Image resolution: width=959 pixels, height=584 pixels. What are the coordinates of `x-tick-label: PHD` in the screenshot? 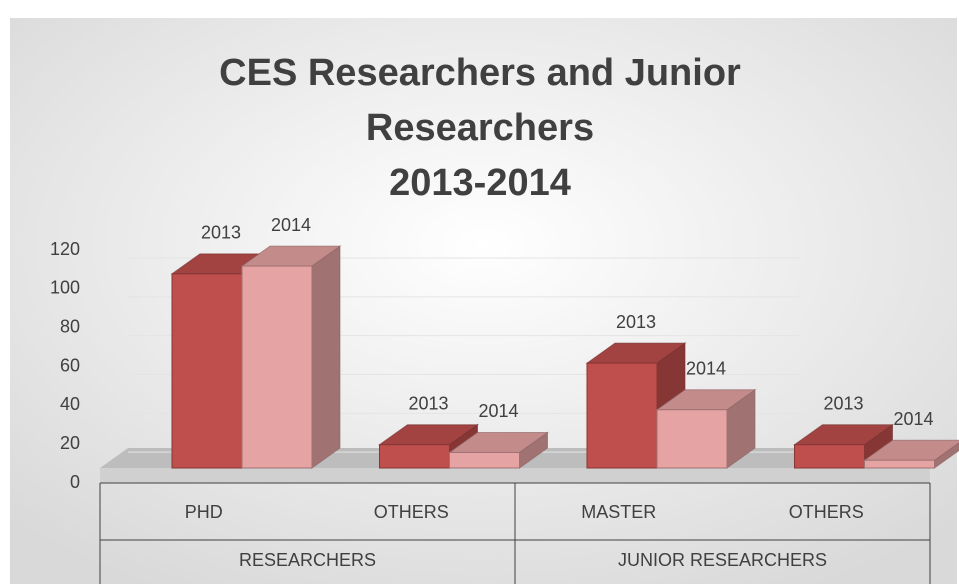 It's located at (204, 512).